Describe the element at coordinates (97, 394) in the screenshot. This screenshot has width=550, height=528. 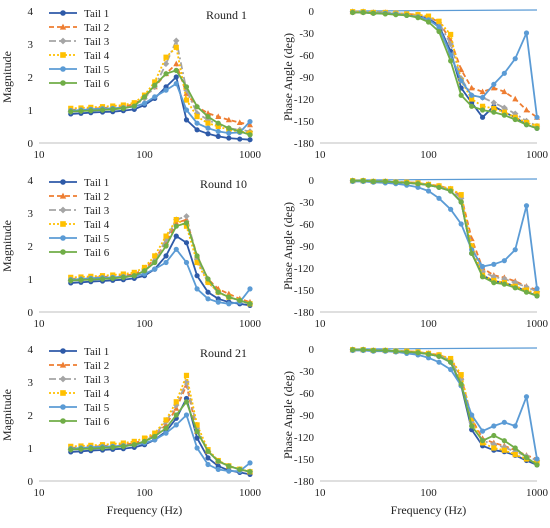
I see `legend-entry-label: Tail 4` at that location.